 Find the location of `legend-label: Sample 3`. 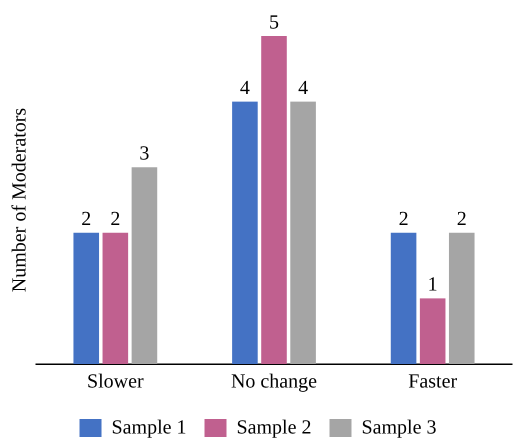

legend-label: Sample 3 is located at coordinates (398, 427).